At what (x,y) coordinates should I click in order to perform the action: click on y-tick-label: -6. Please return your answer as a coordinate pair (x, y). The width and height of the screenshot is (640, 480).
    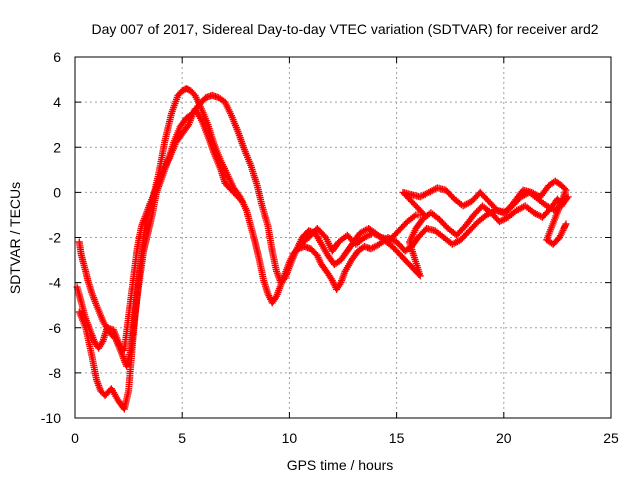
    Looking at the image, I should click on (55, 328).